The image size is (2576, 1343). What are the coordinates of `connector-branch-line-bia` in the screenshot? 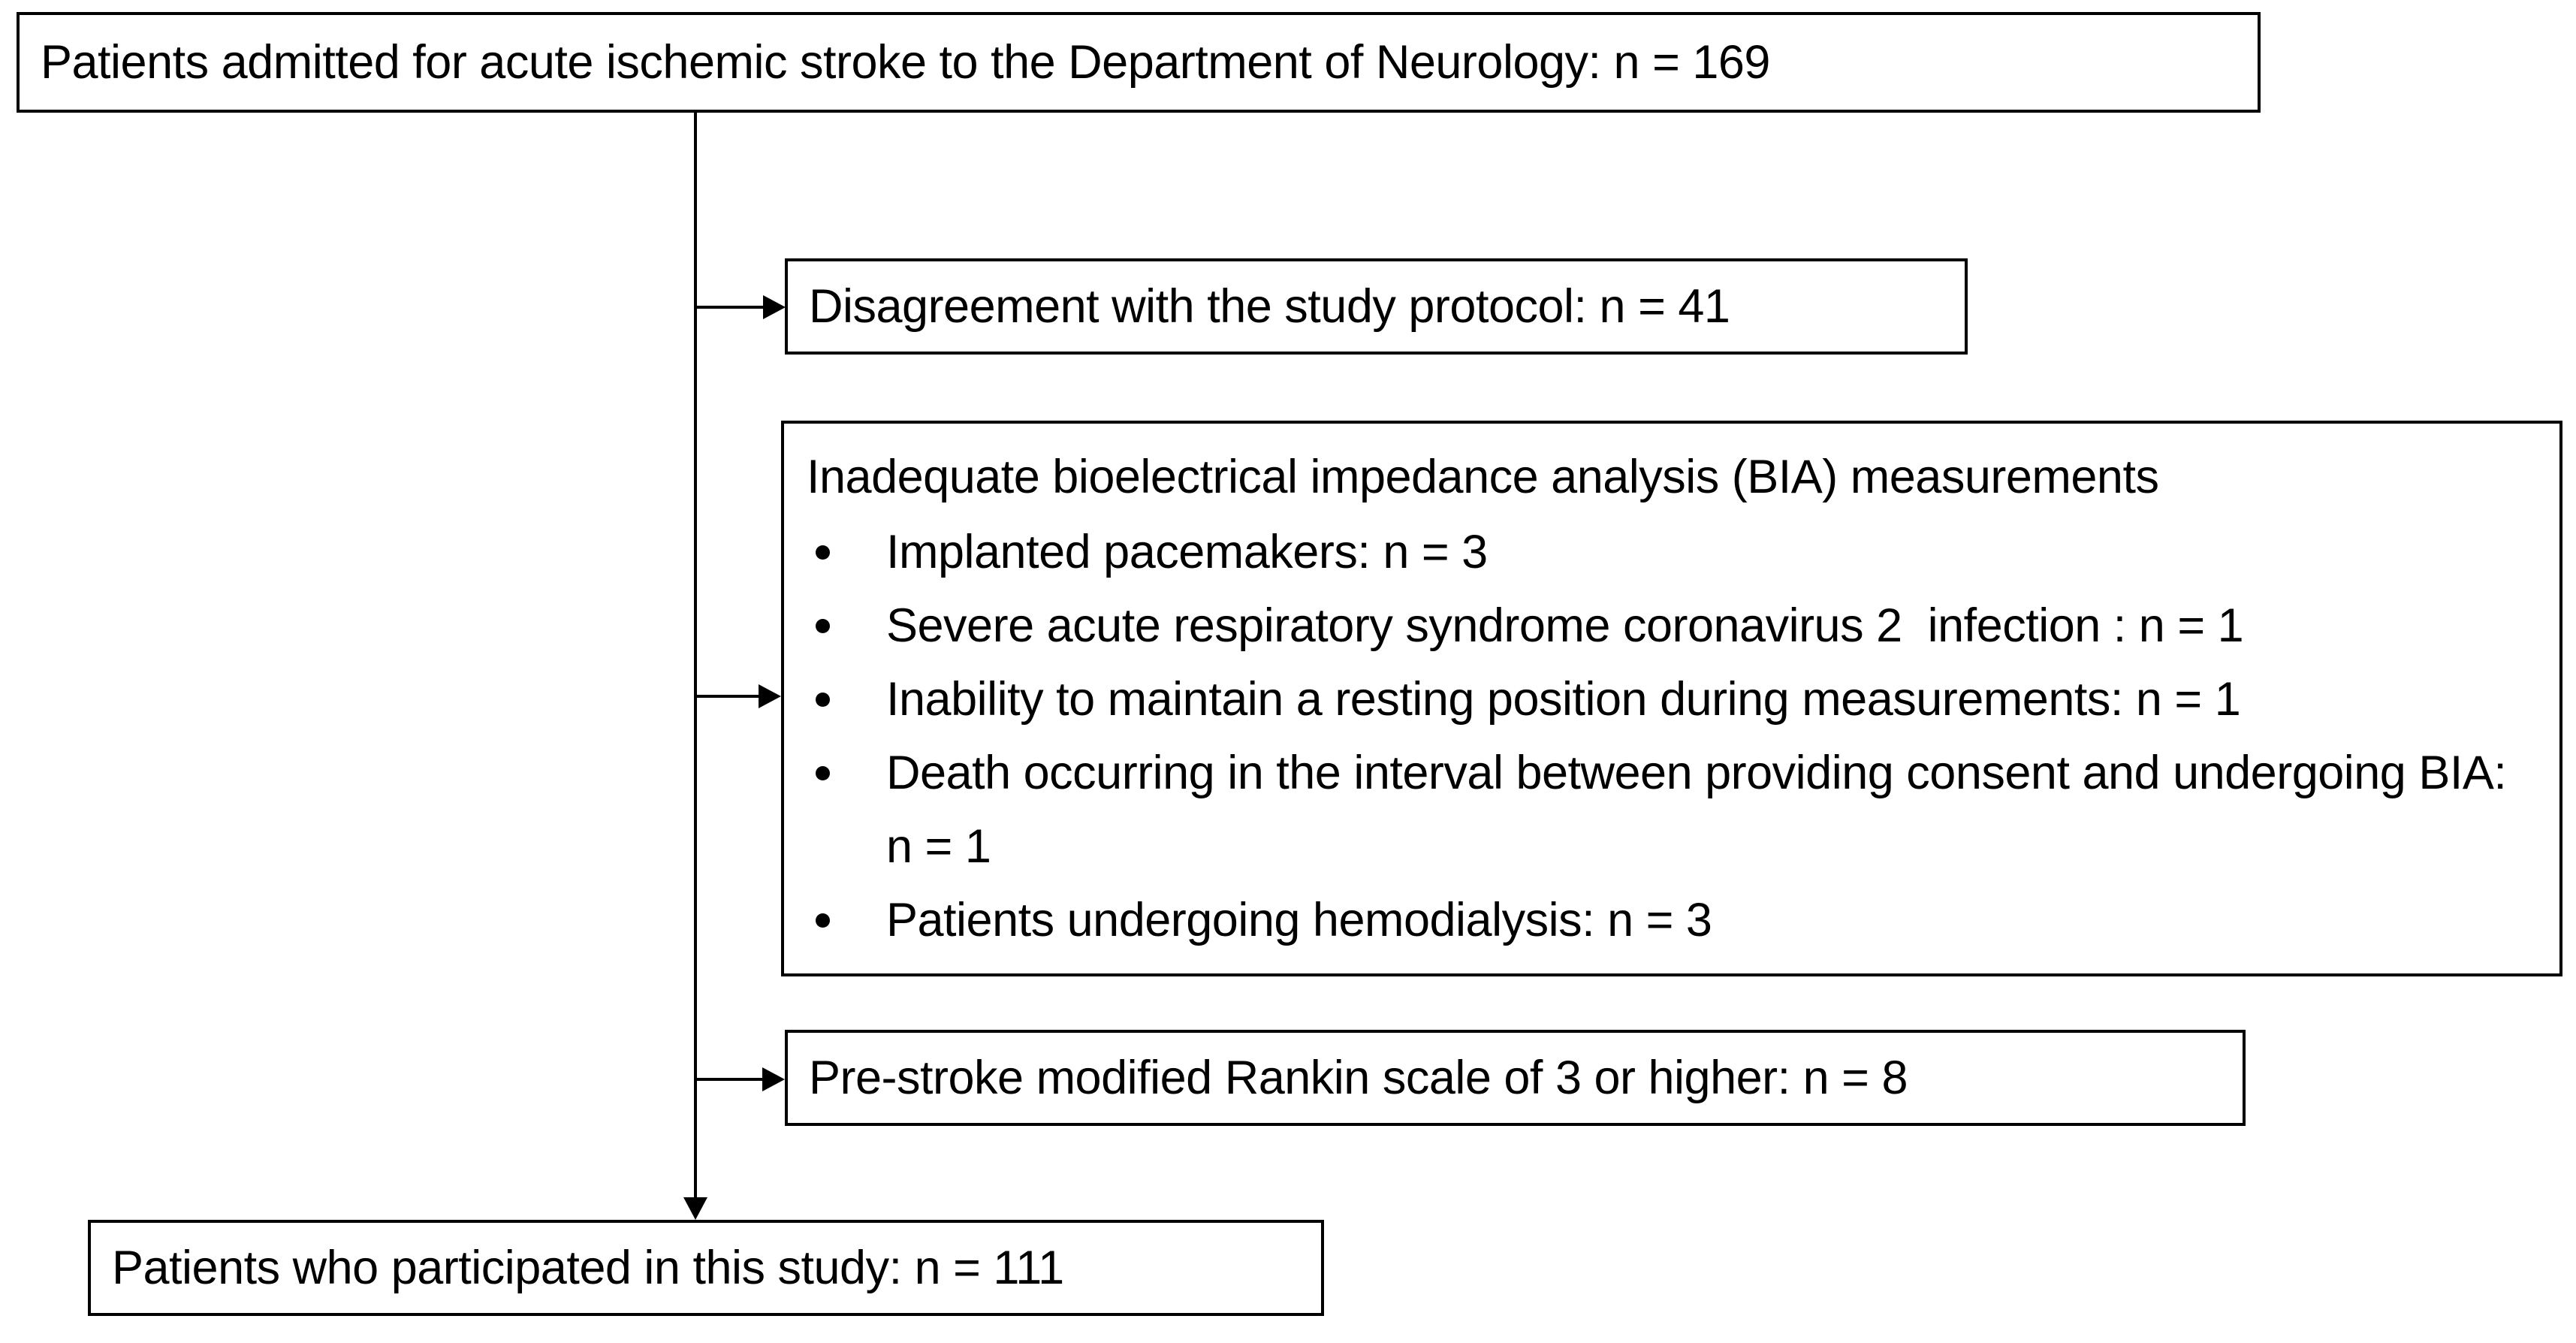 It's located at (727, 697).